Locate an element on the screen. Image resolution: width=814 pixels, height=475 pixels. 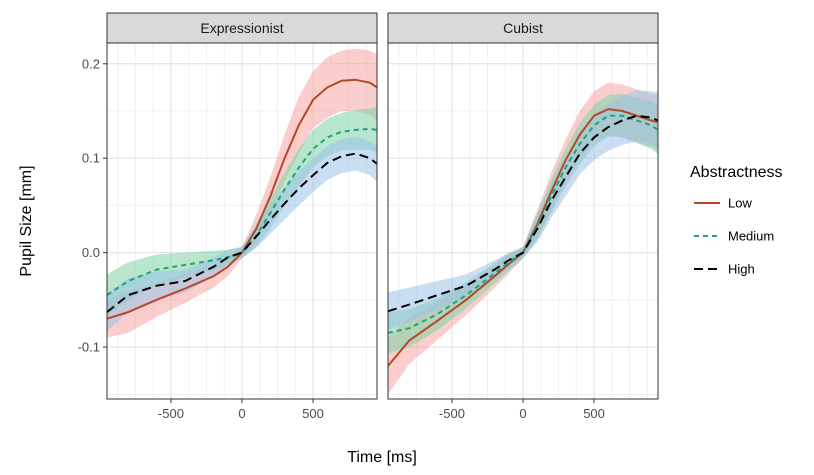
legend-label-medium: Medium is located at coordinates (751, 236).